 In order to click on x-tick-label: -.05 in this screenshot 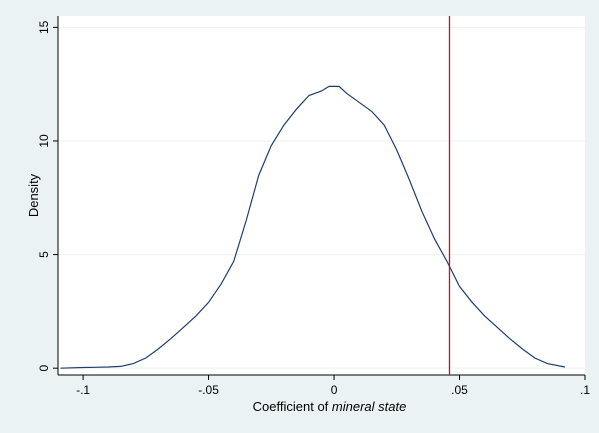, I will do `click(208, 390)`.